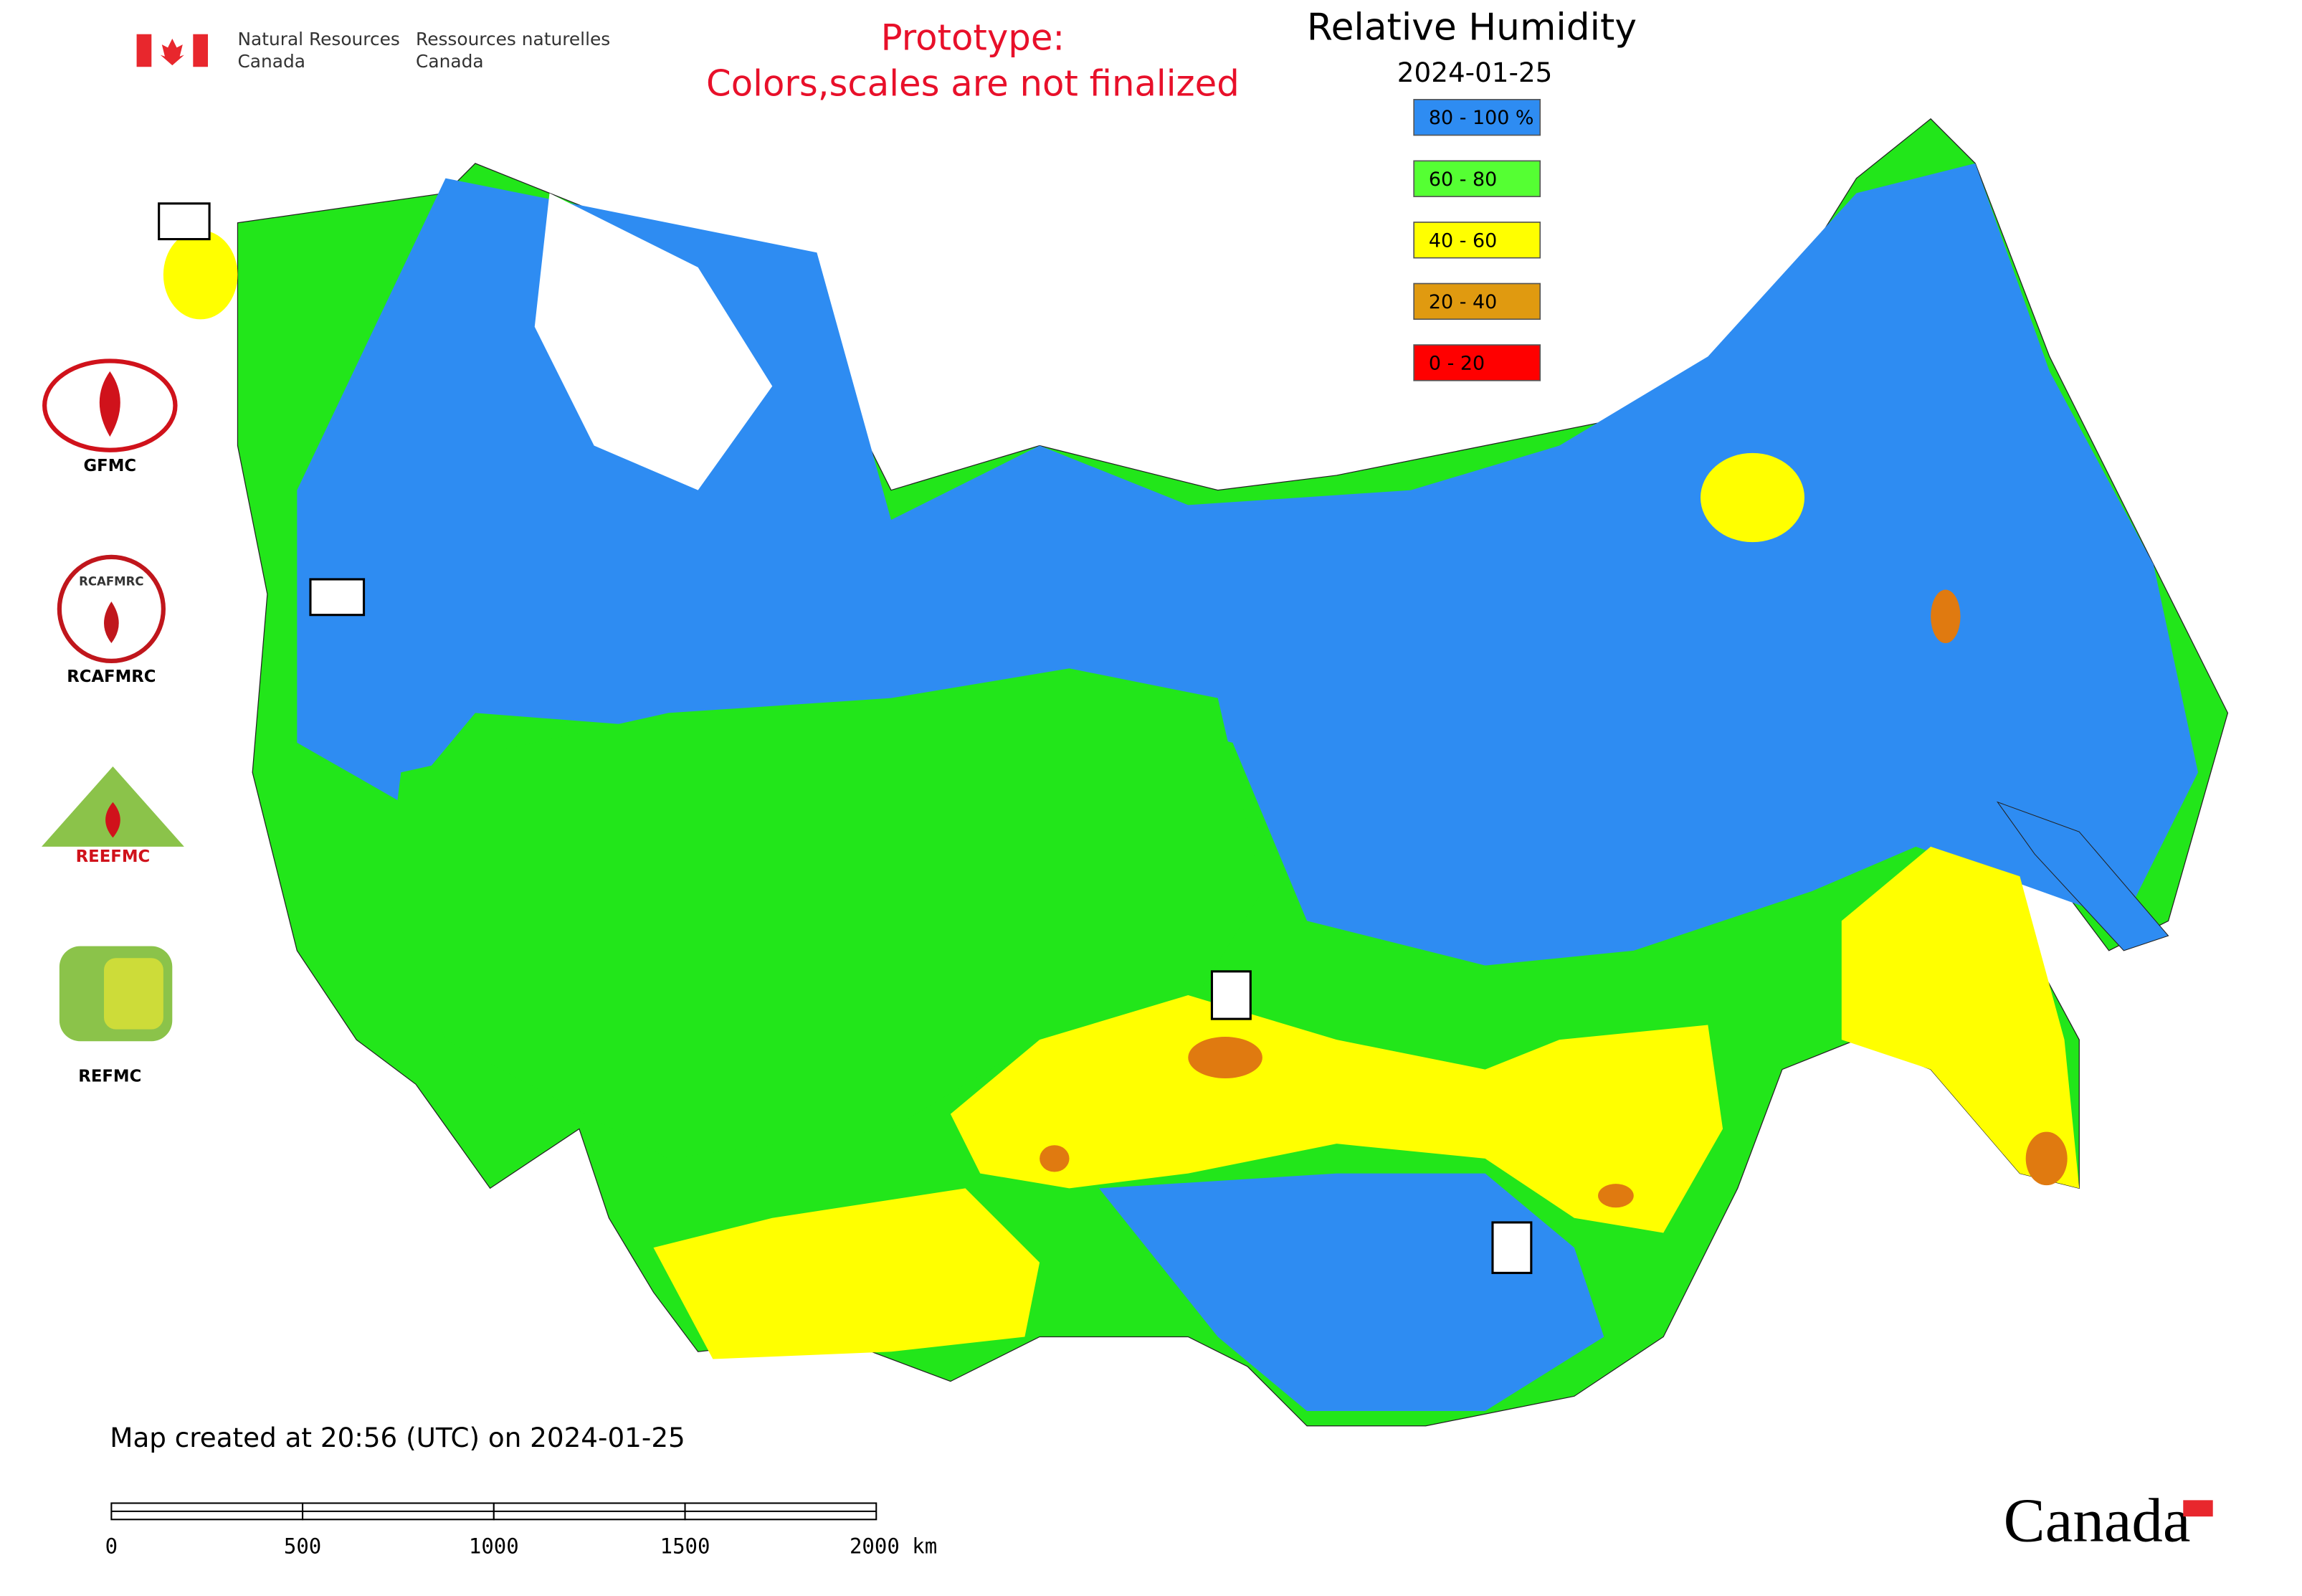  What do you see at coordinates (450, 61) in the screenshot?
I see `agency-fr: Canada` at bounding box center [450, 61].